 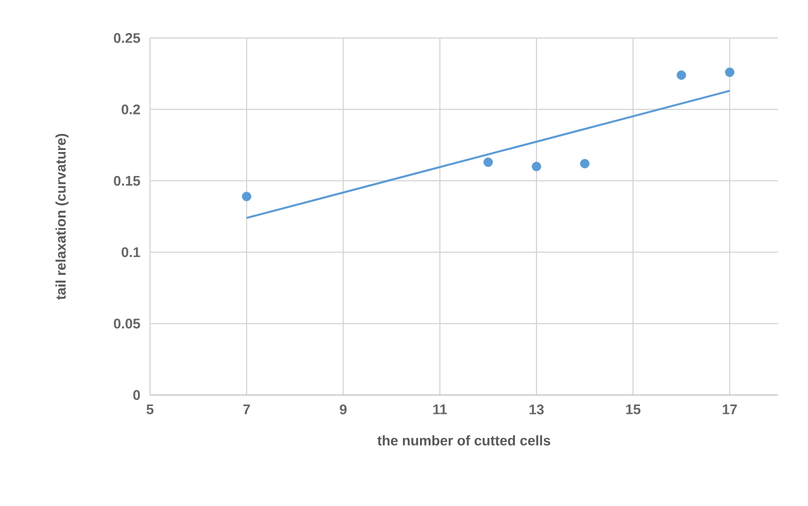 I want to click on y-tick-label: 0.15, so click(x=127, y=181).